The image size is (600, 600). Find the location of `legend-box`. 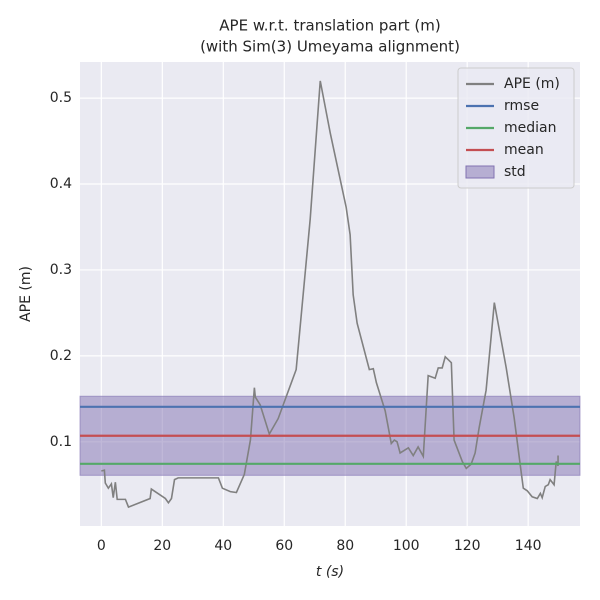

legend-box is located at coordinates (516, 128).